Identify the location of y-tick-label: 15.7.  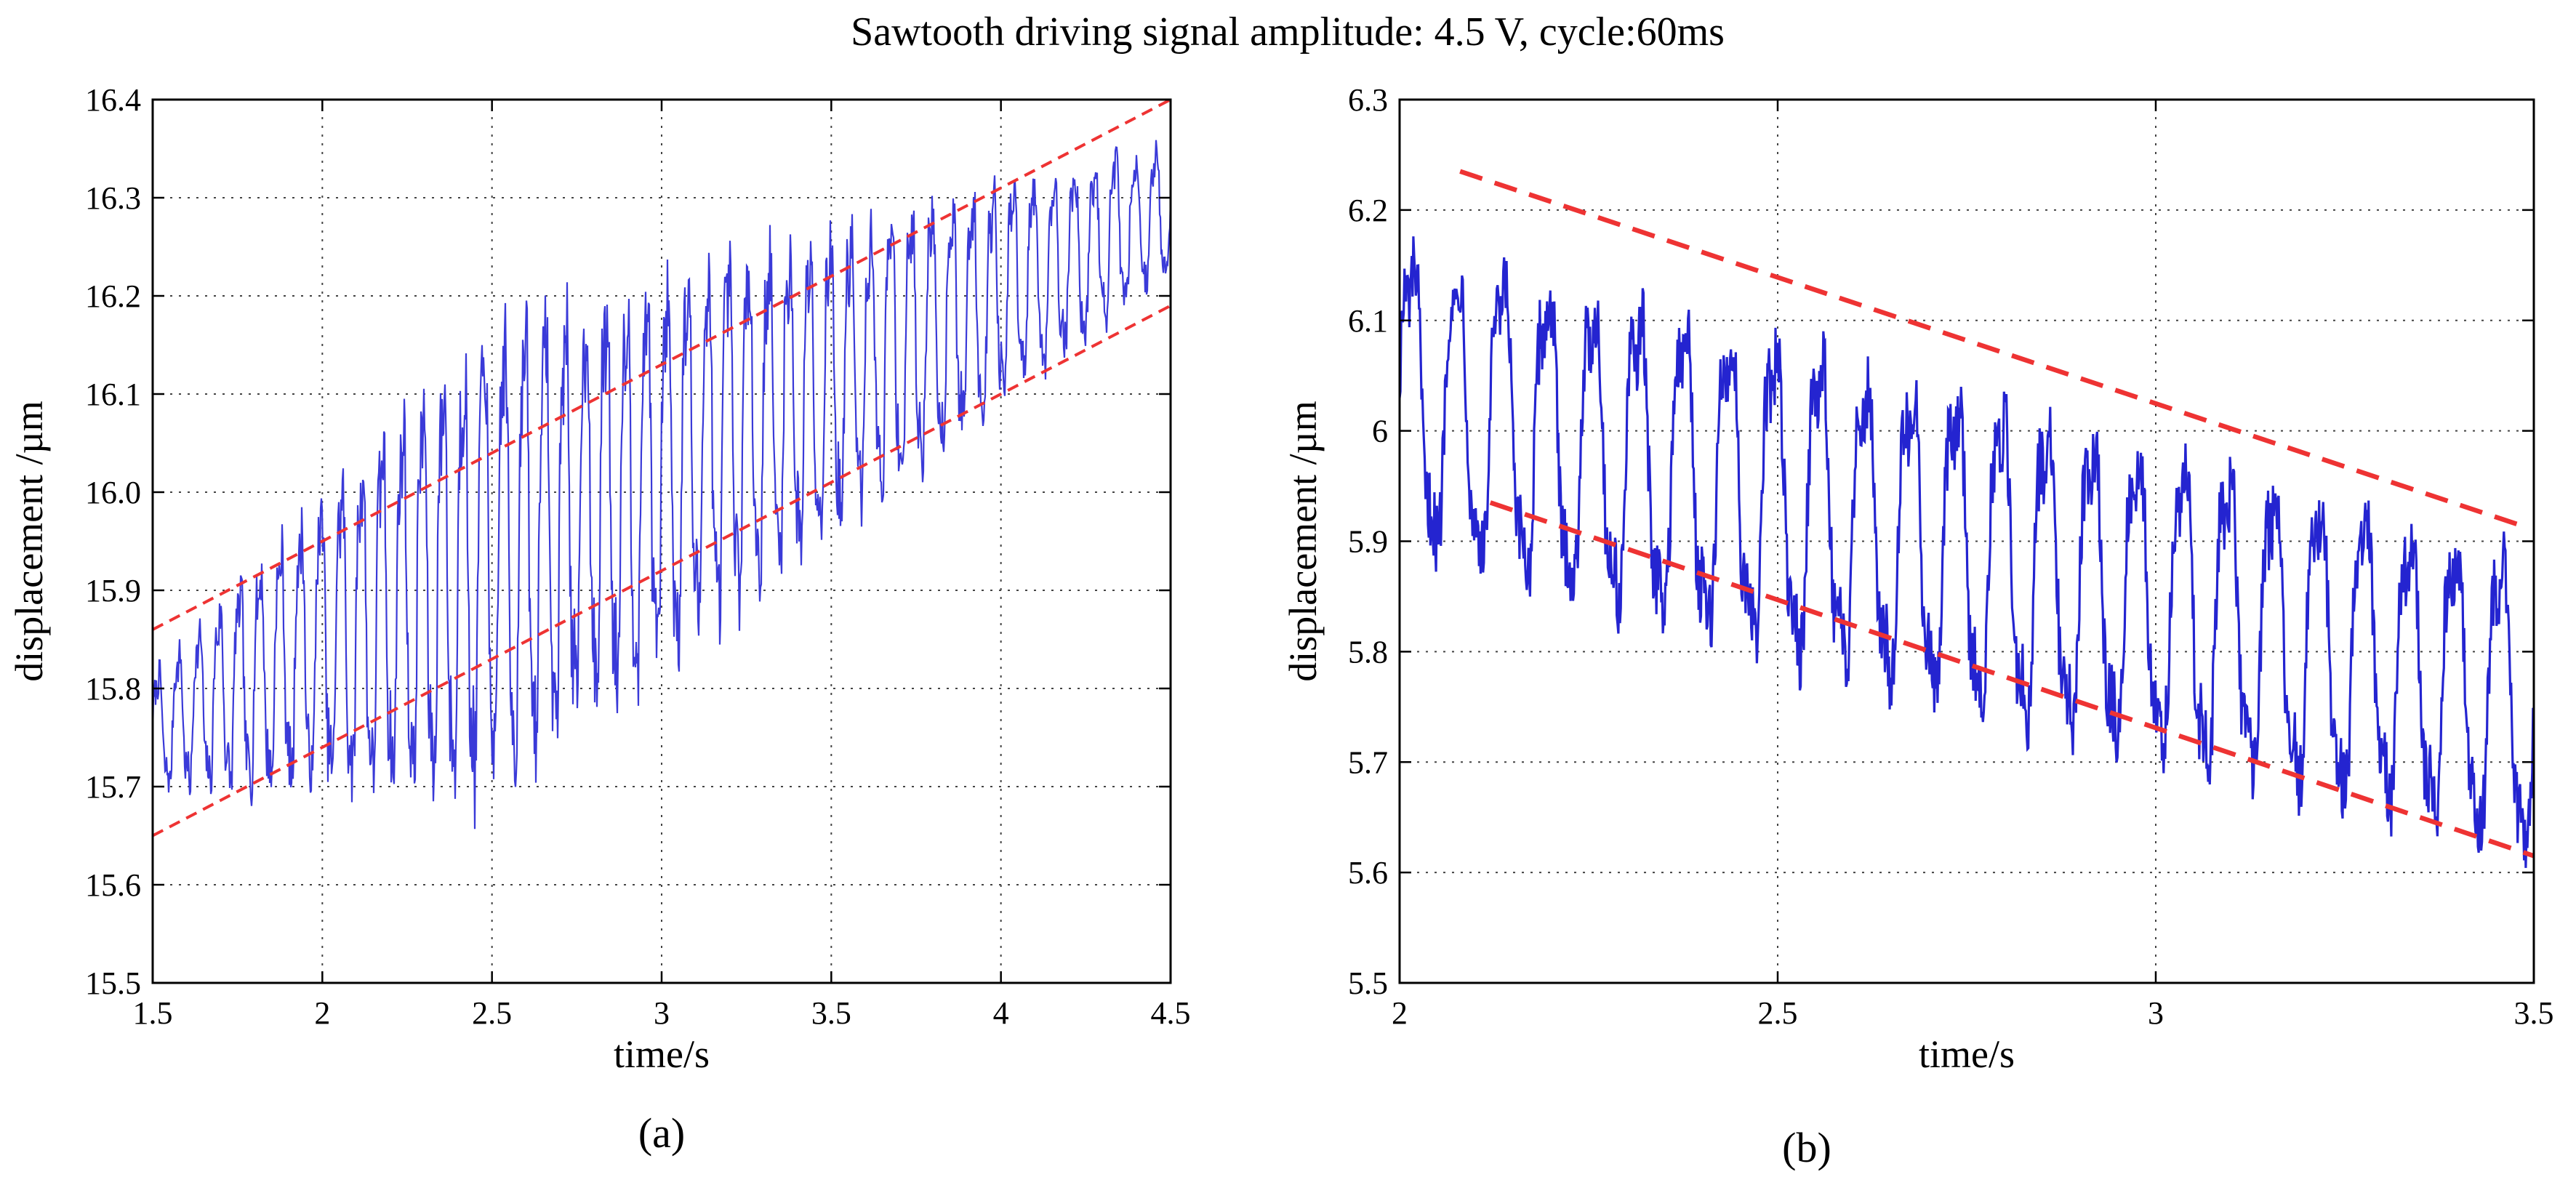
(113, 787).